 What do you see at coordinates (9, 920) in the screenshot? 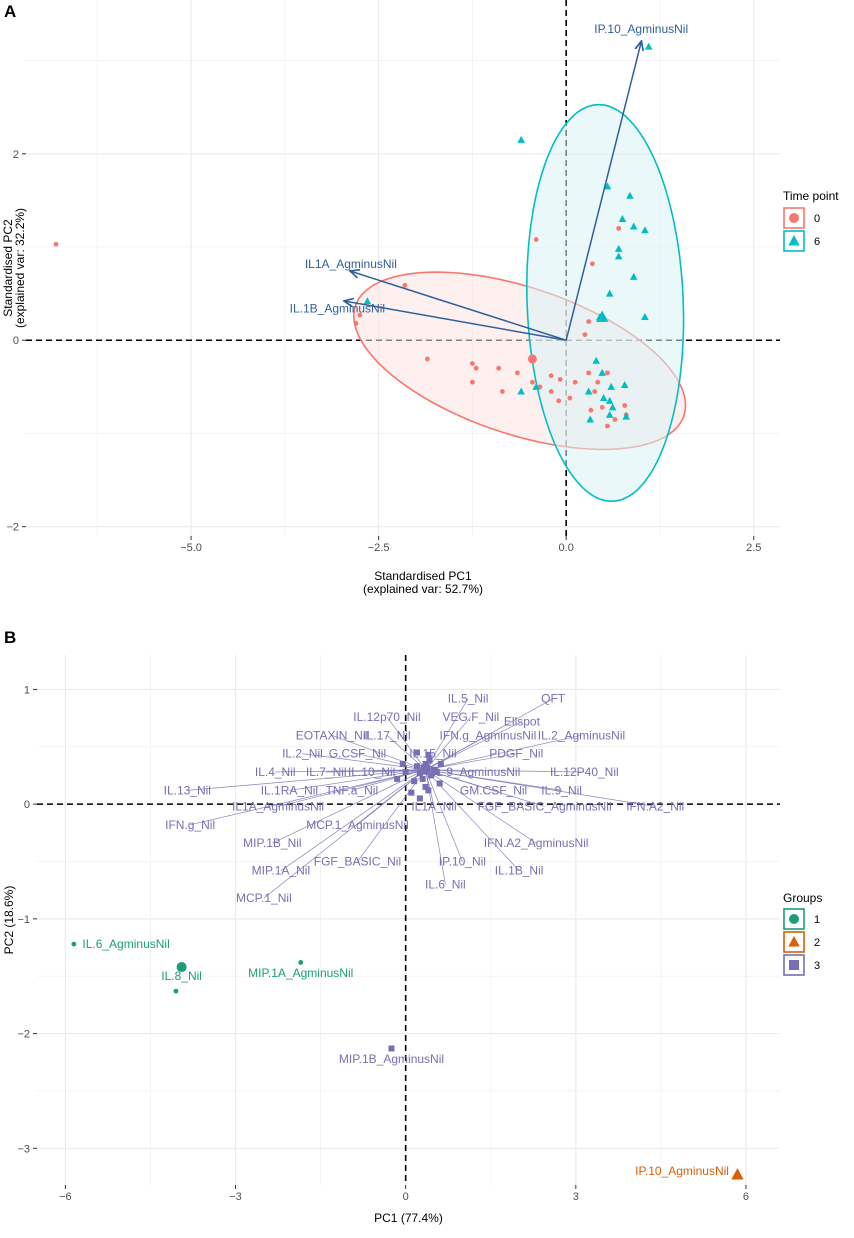
I see `panel-b-y-axis-title: PC2 (18.6%)` at bounding box center [9, 920].